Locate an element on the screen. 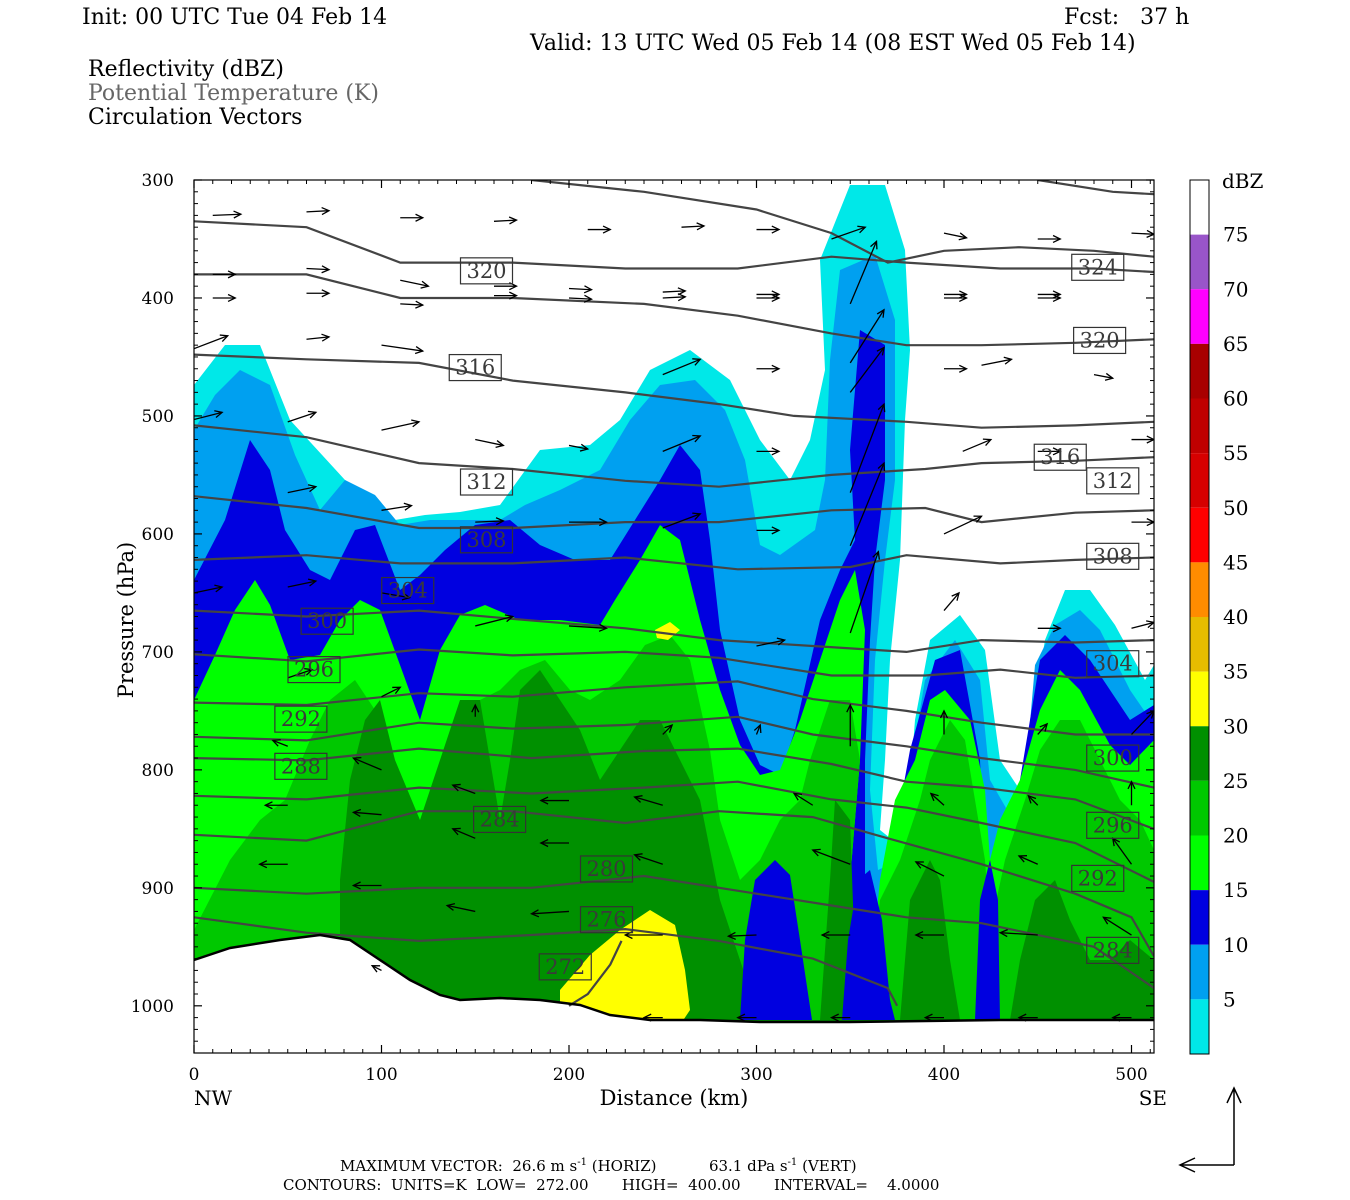 The height and width of the screenshot is (1200, 1350). contour-label: 284 is located at coordinates (500, 819).